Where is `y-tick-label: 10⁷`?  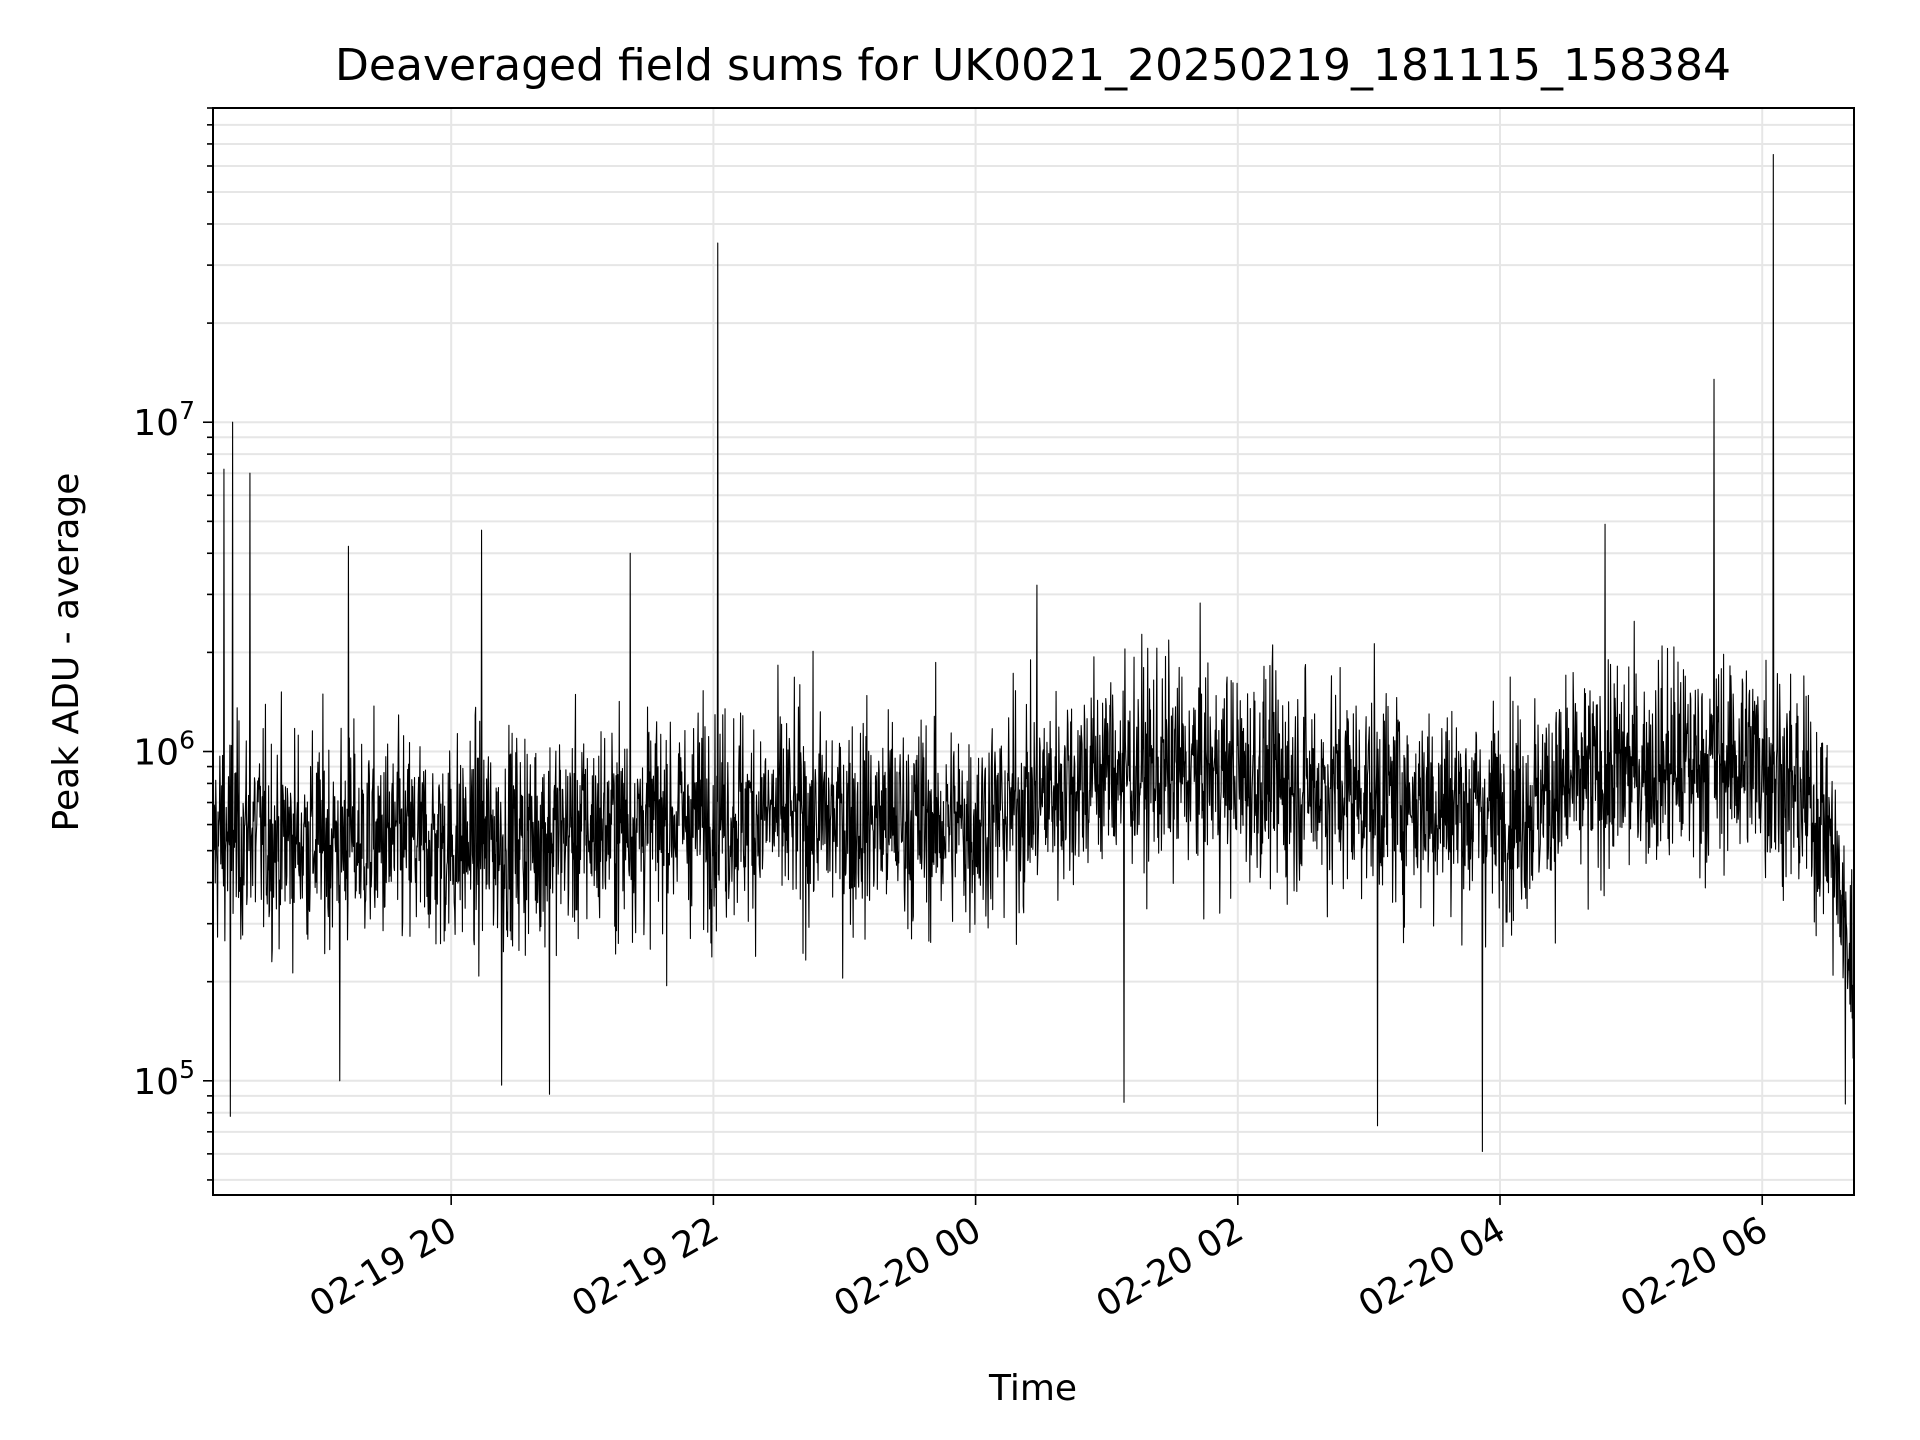
y-tick-label: 10⁷ is located at coordinates (164, 420).